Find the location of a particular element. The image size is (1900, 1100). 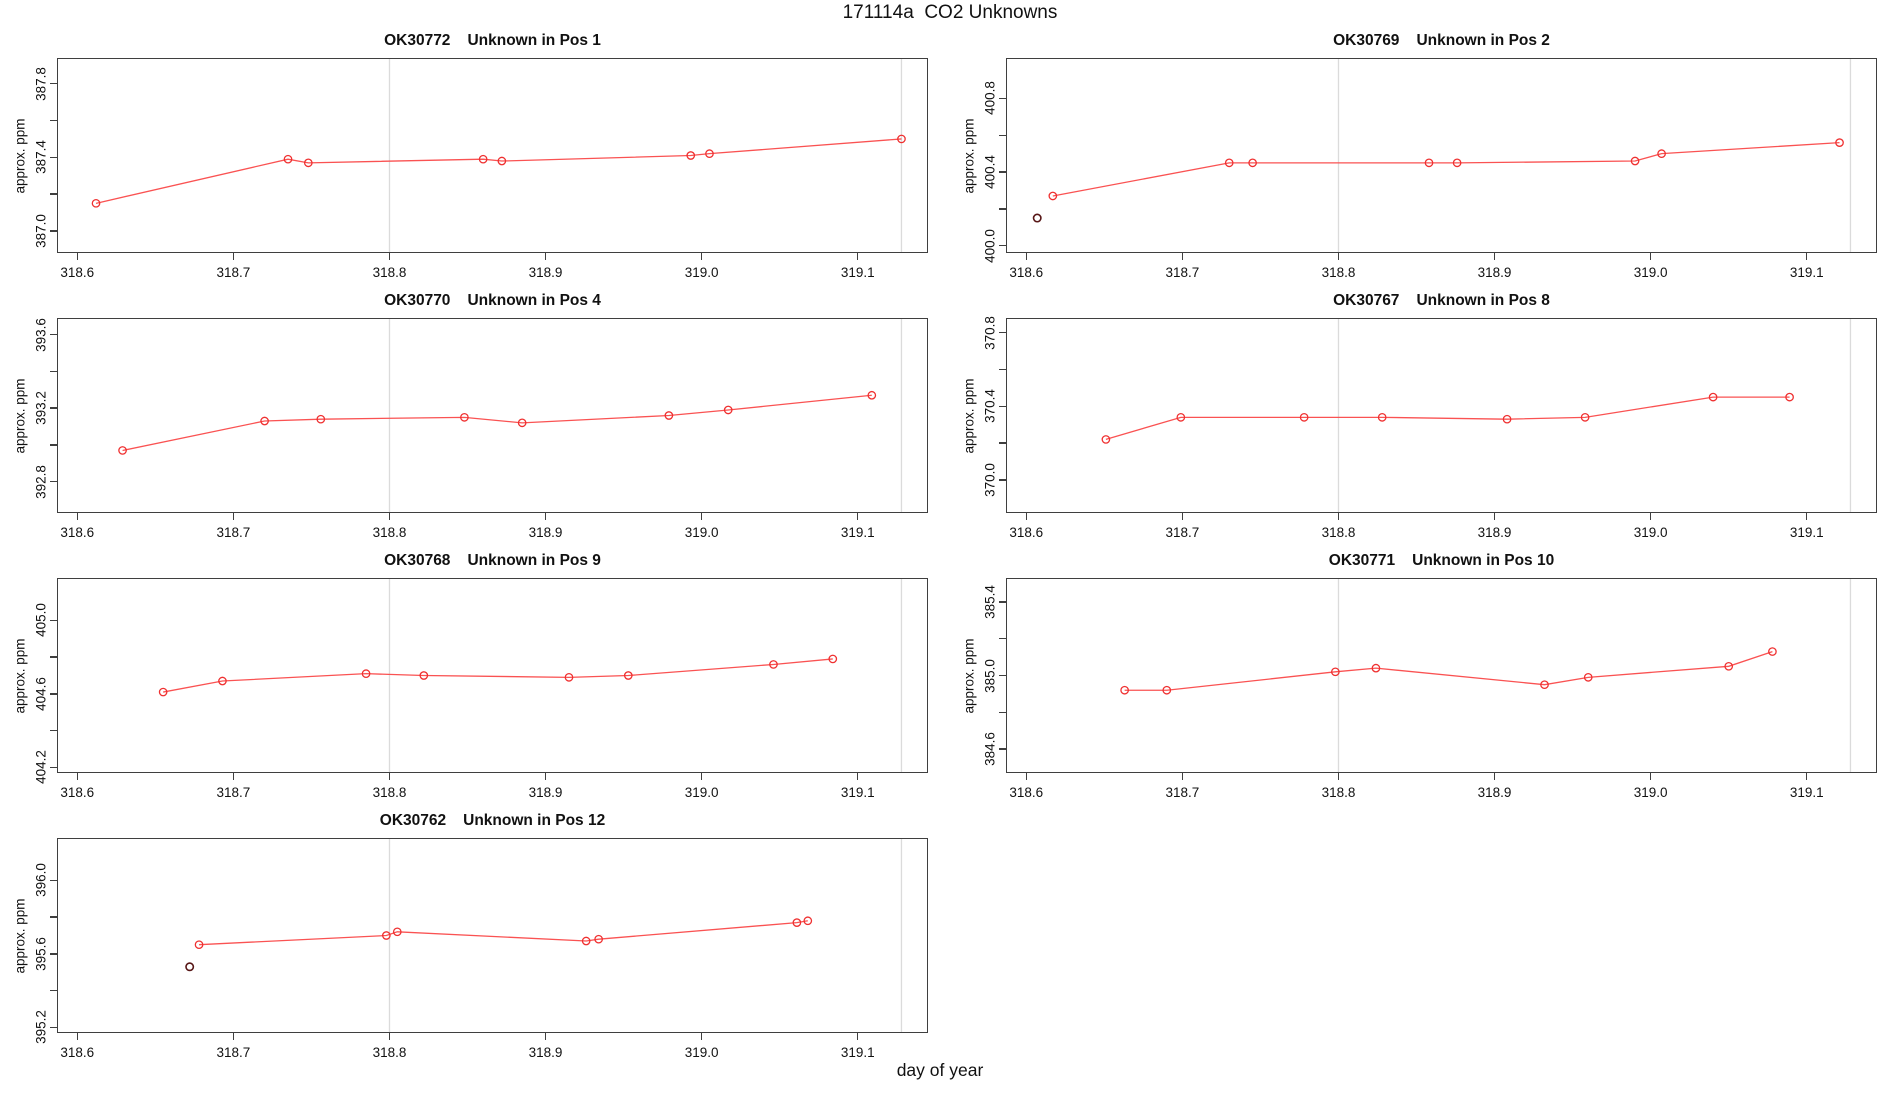

y-tick-label: 384.6 is located at coordinates (990, 749).